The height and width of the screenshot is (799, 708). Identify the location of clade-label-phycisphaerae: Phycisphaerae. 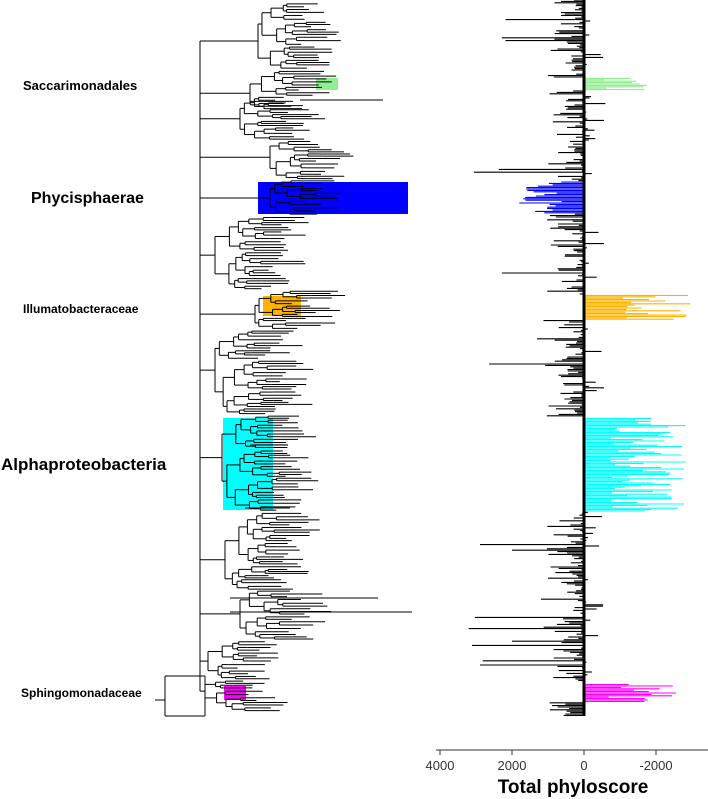
(87, 198).